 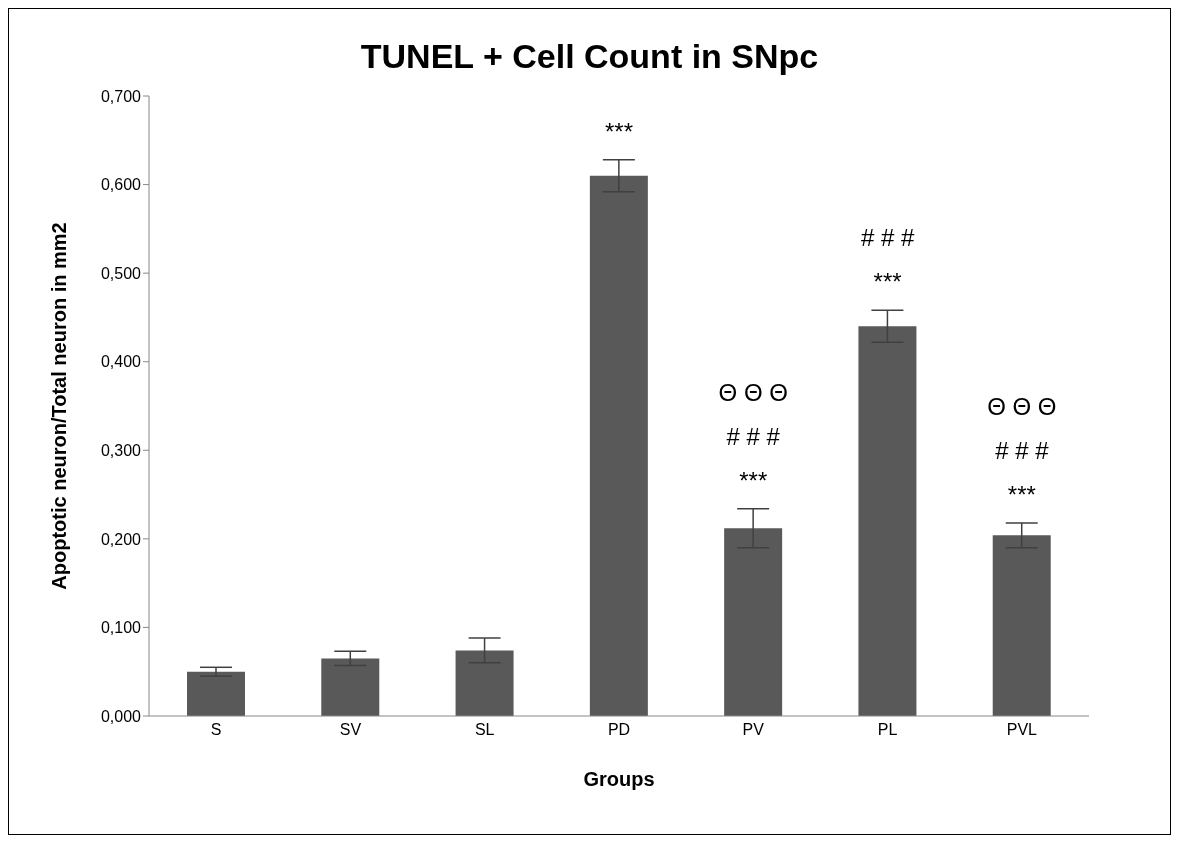 What do you see at coordinates (484, 730) in the screenshot?
I see `x-tick-label: SL` at bounding box center [484, 730].